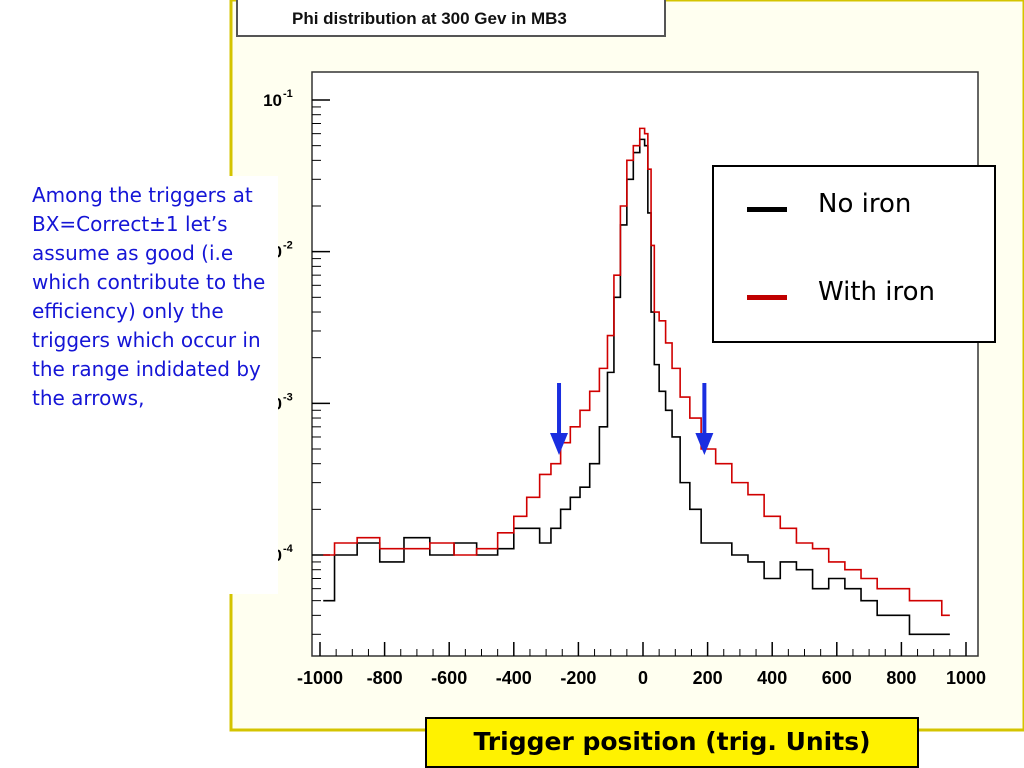  What do you see at coordinates (385, 678) in the screenshot?
I see `x-tick-label: -800` at bounding box center [385, 678].